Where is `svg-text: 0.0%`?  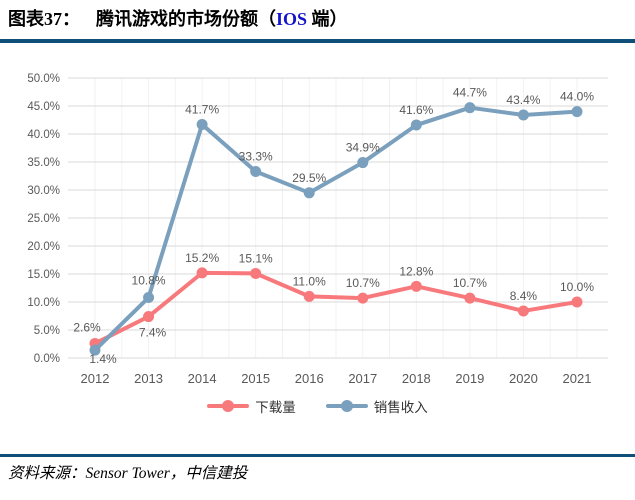 svg-text: 0.0% is located at coordinates (47, 359).